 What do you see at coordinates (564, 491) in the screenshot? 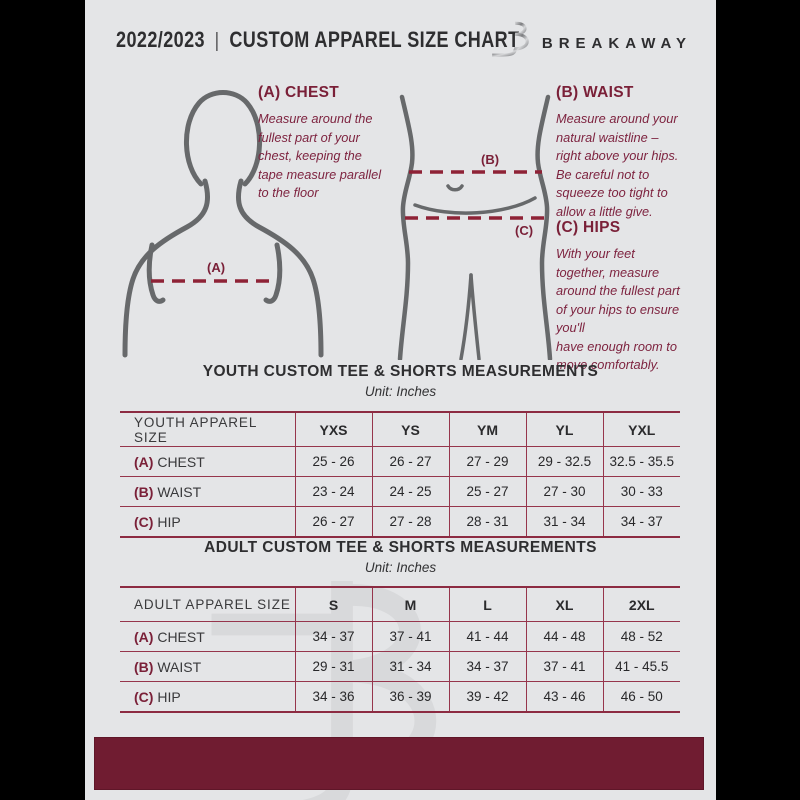
I see `table-cell: 27 - 30` at bounding box center [564, 491].